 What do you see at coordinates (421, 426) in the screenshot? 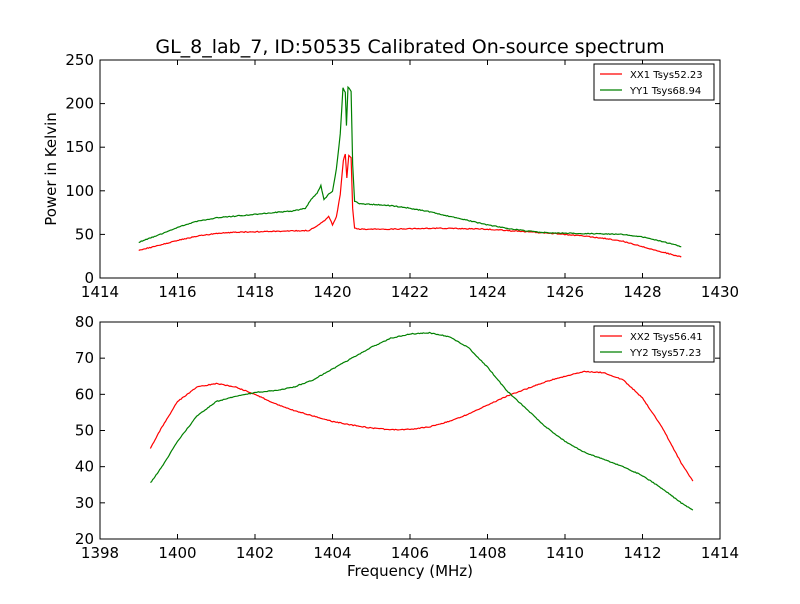
I see `series-line-xx2` at bounding box center [421, 426].